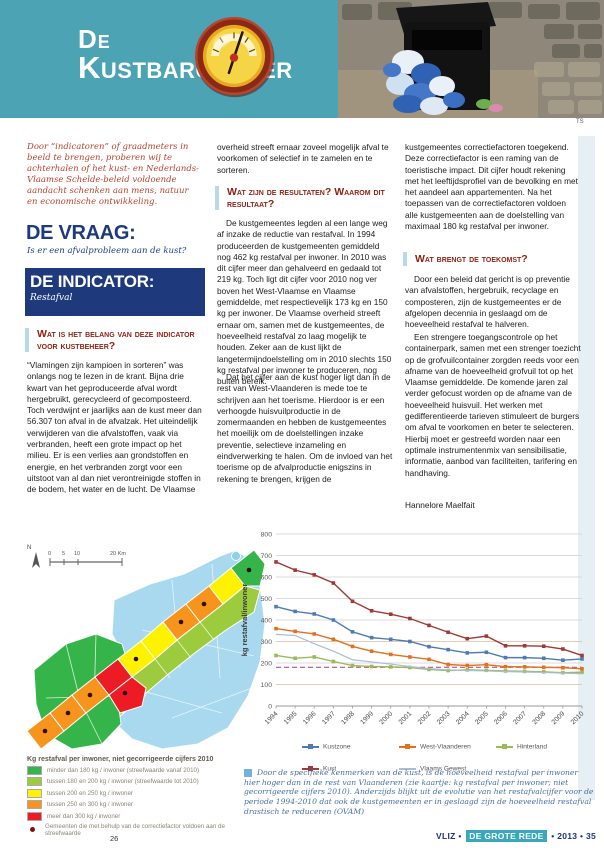 The height and width of the screenshot is (854, 604). What do you see at coordinates (329, 718) in the screenshot?
I see `svg-text: 1997` at bounding box center [329, 718].